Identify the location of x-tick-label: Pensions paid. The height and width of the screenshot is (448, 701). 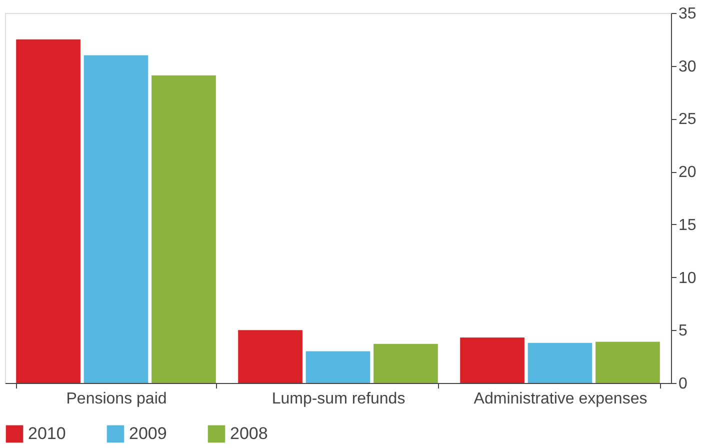
(116, 399).